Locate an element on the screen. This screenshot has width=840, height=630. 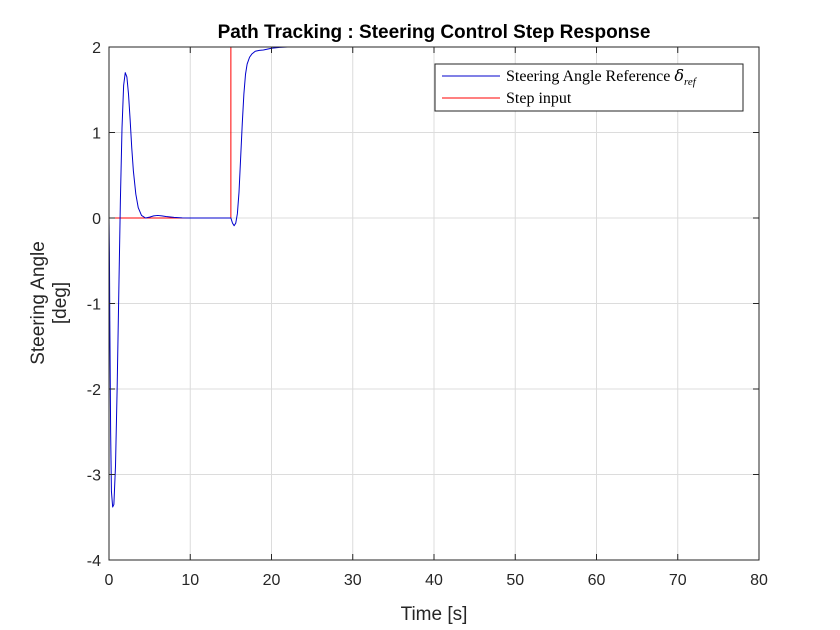
x-tick-label: 80 is located at coordinates (759, 580).